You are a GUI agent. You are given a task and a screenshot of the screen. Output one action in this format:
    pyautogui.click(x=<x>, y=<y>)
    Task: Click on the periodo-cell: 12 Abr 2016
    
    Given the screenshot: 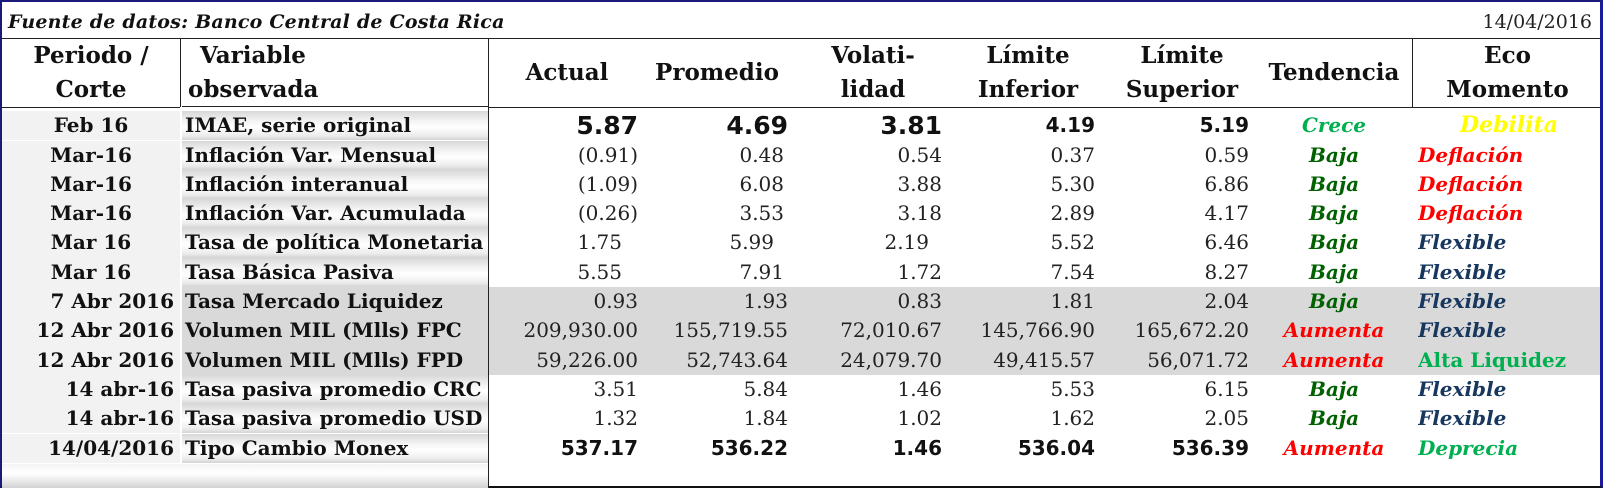 What is the action you would take?
    pyautogui.click(x=91, y=360)
    